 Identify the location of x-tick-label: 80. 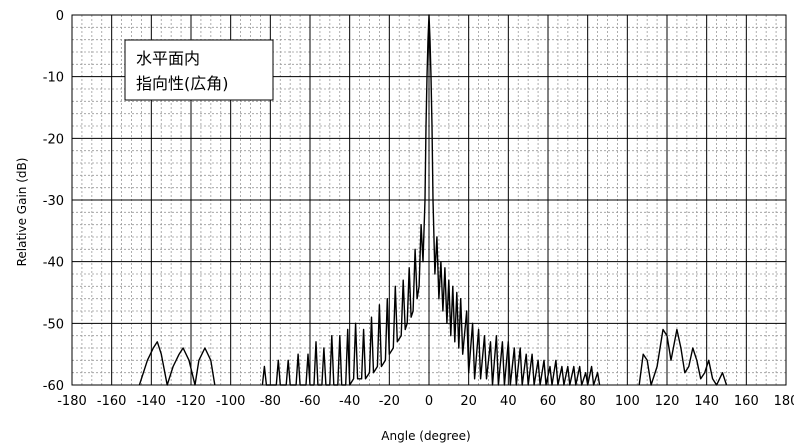
(587, 401).